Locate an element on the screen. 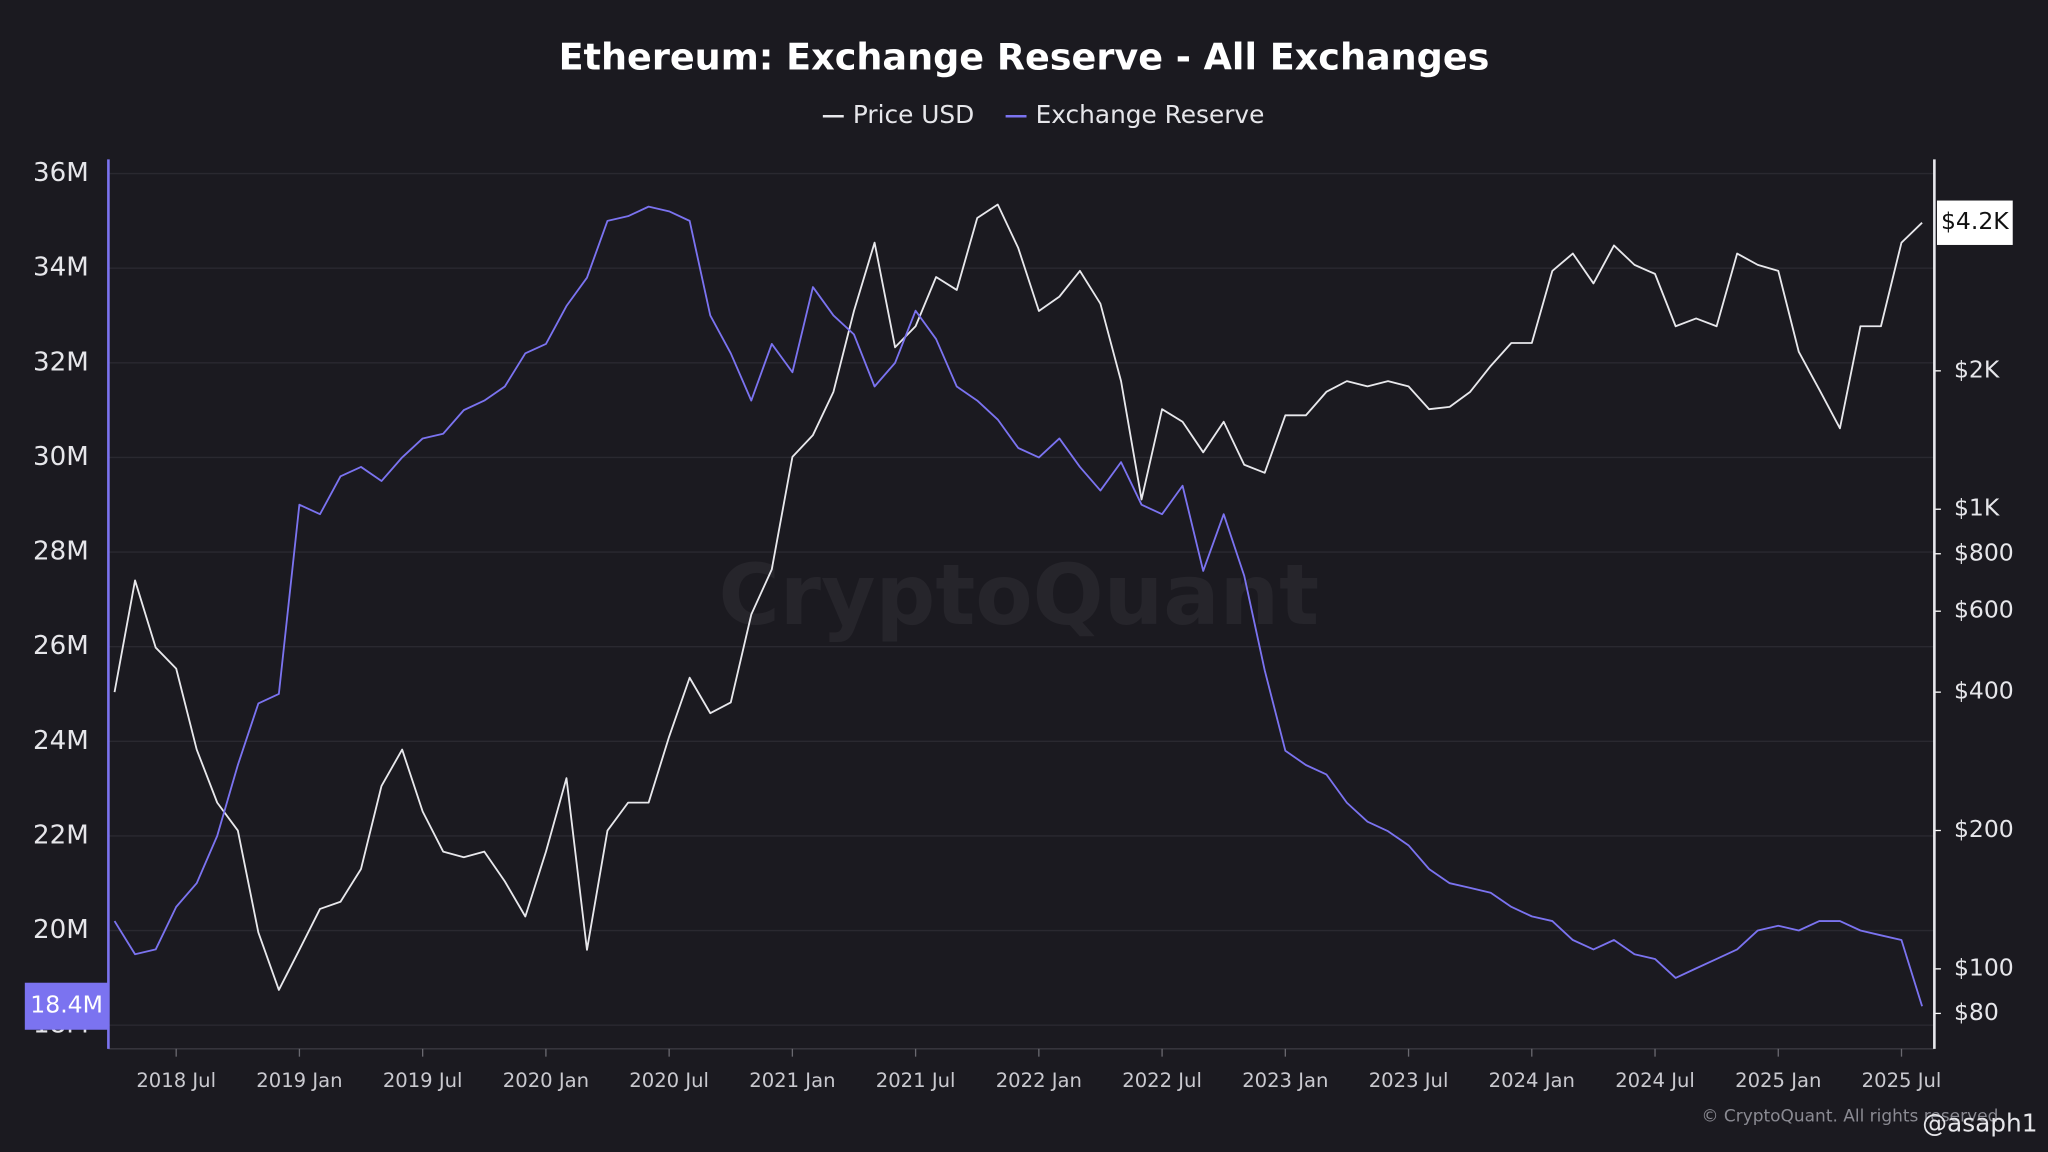 The image size is (2048, 1152). y-tick-label: 26M is located at coordinates (61, 646).